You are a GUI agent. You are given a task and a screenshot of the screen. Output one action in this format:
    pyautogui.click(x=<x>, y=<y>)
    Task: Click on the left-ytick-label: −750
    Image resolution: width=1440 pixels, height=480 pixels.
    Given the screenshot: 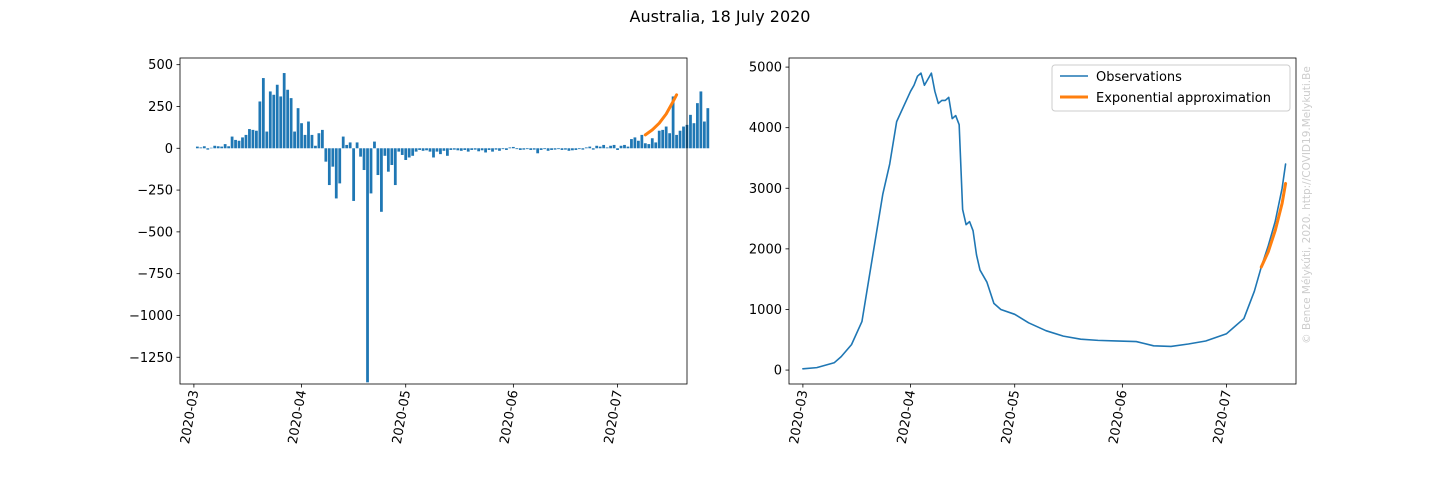 What is the action you would take?
    pyautogui.click(x=155, y=274)
    